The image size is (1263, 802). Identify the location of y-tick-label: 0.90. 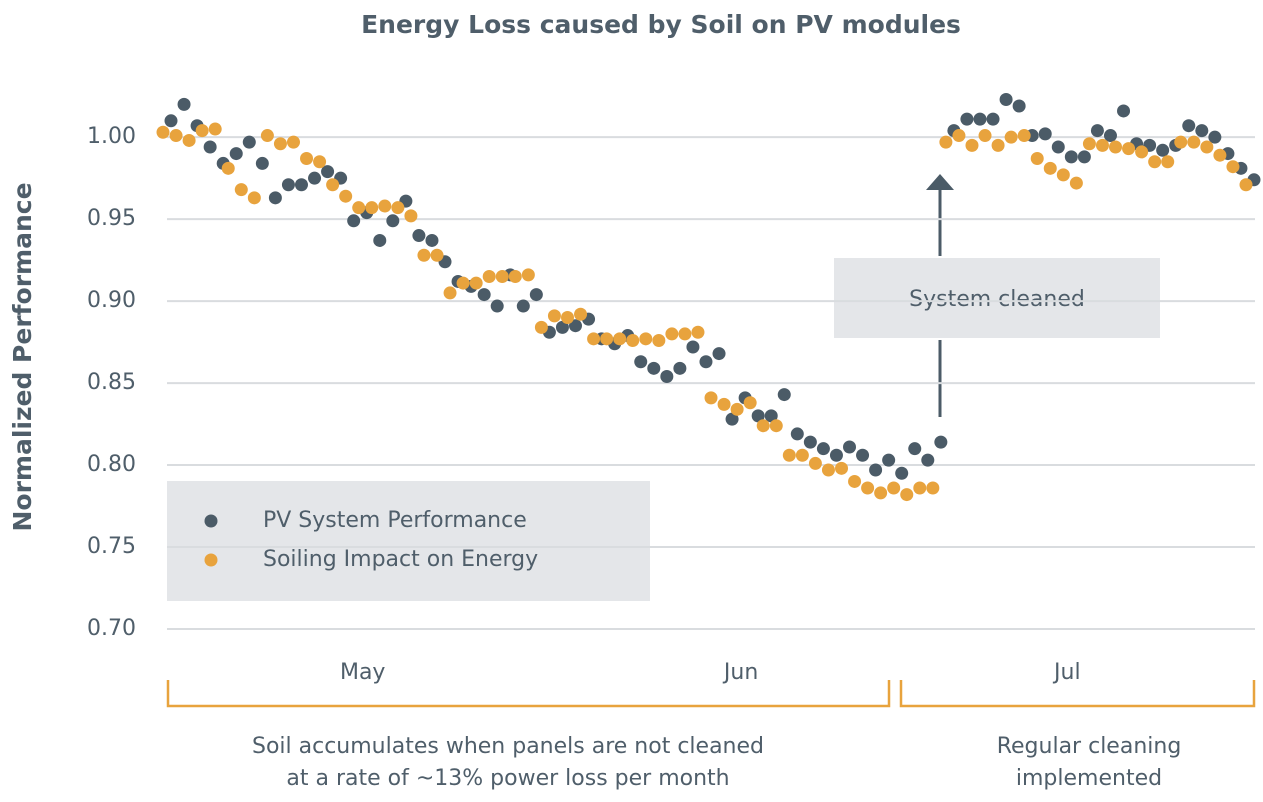
(111, 300).